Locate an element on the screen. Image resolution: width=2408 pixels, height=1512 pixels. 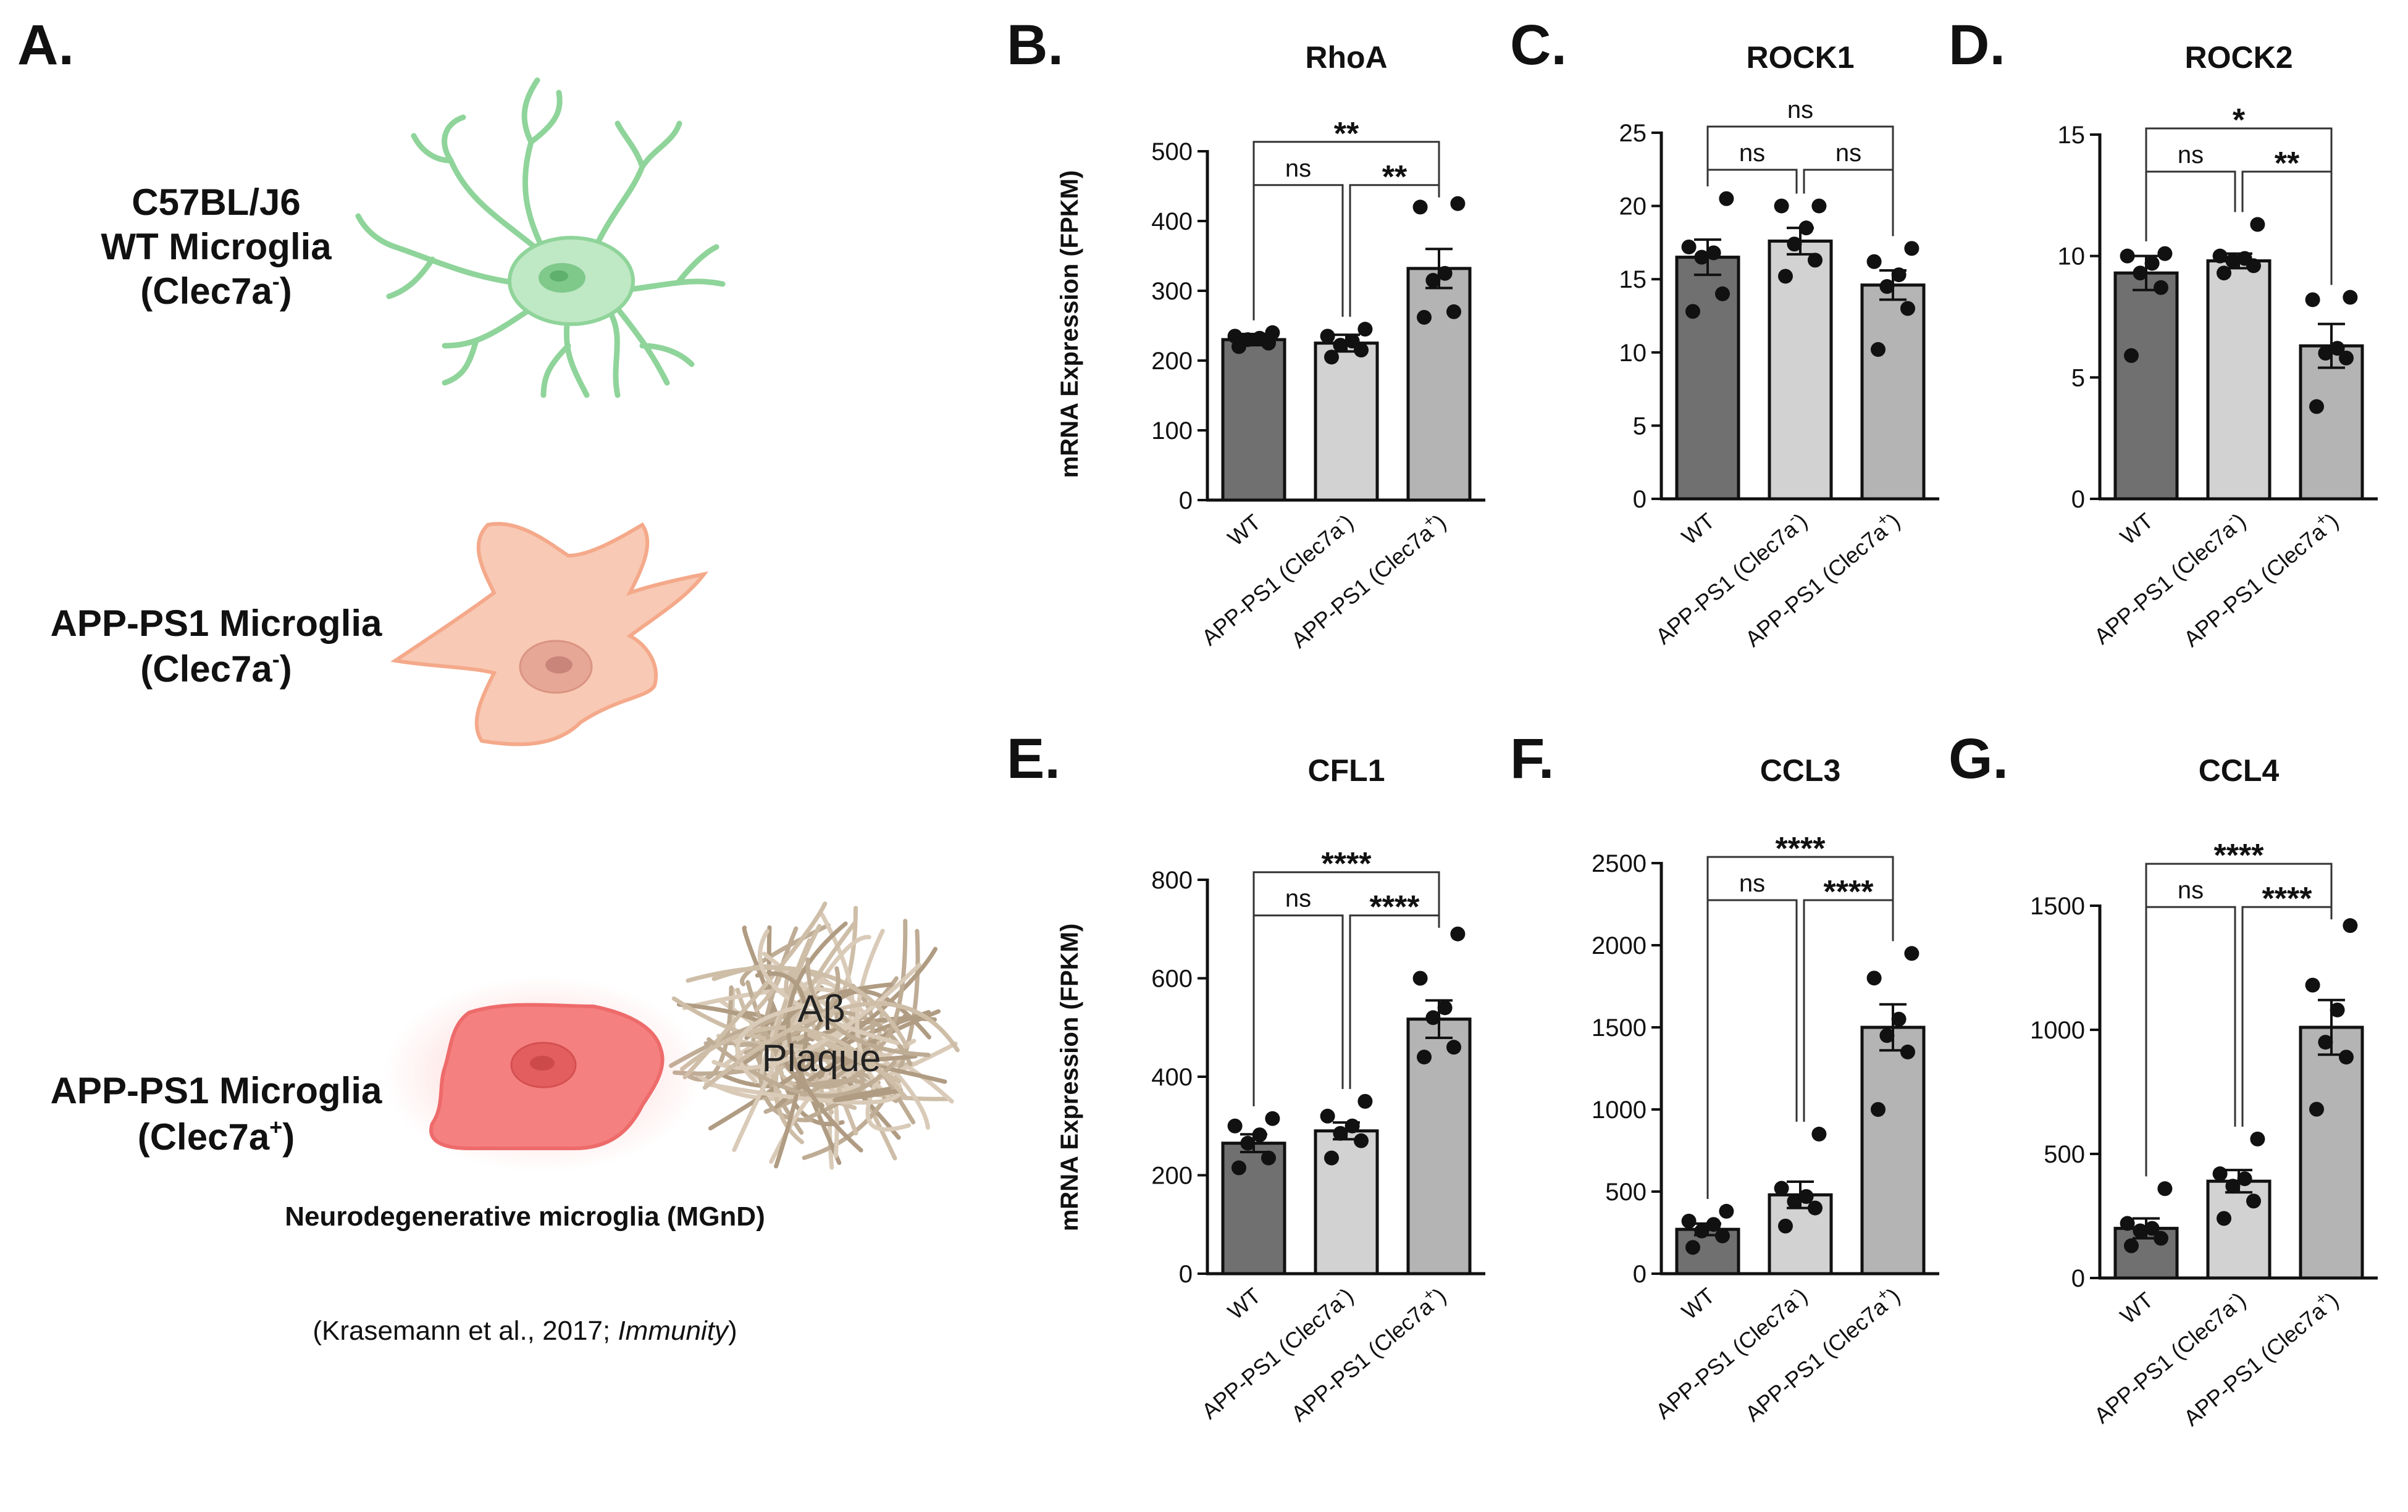
y-tick-label: 800 is located at coordinates (1172, 880).